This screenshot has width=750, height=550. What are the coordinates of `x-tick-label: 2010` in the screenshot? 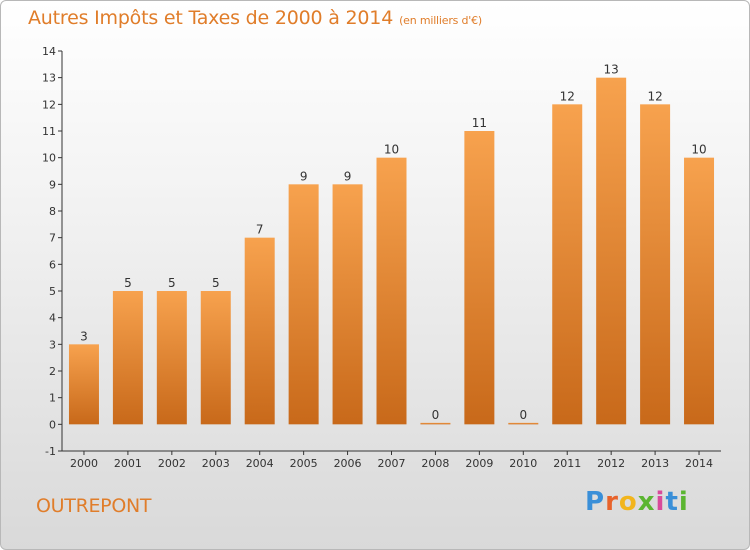 It's located at (523, 463).